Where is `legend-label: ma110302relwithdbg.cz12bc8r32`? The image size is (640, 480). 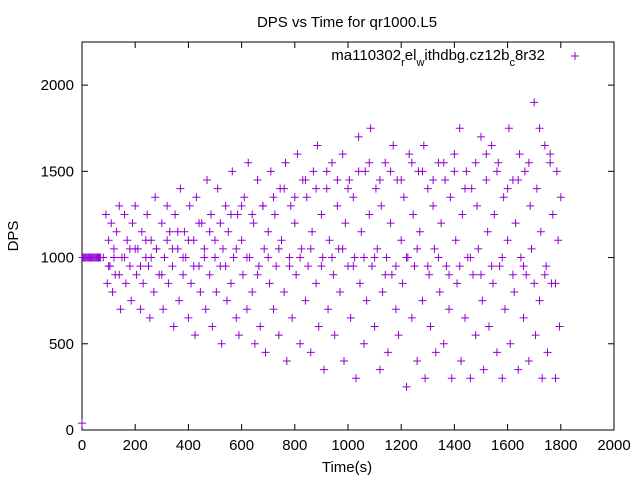
legend-label: ma110302relwithdbg.cz12bc8r32 is located at coordinates (438, 58).